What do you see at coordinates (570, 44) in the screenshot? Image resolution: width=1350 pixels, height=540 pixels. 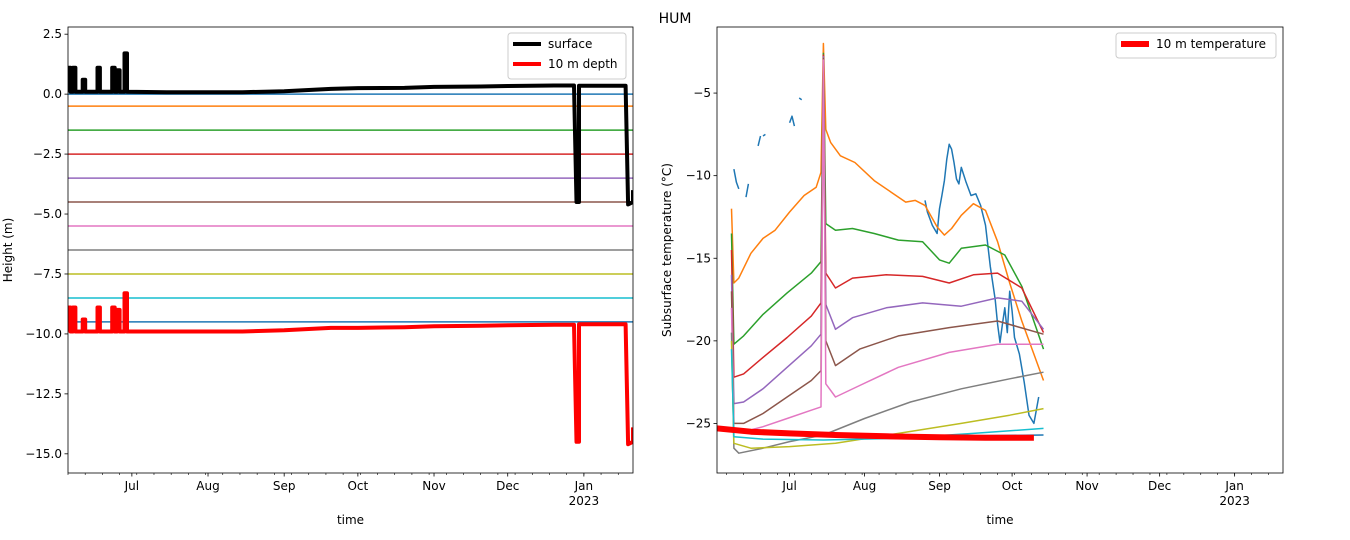 I see `height-legend-label: surface` at bounding box center [570, 44].